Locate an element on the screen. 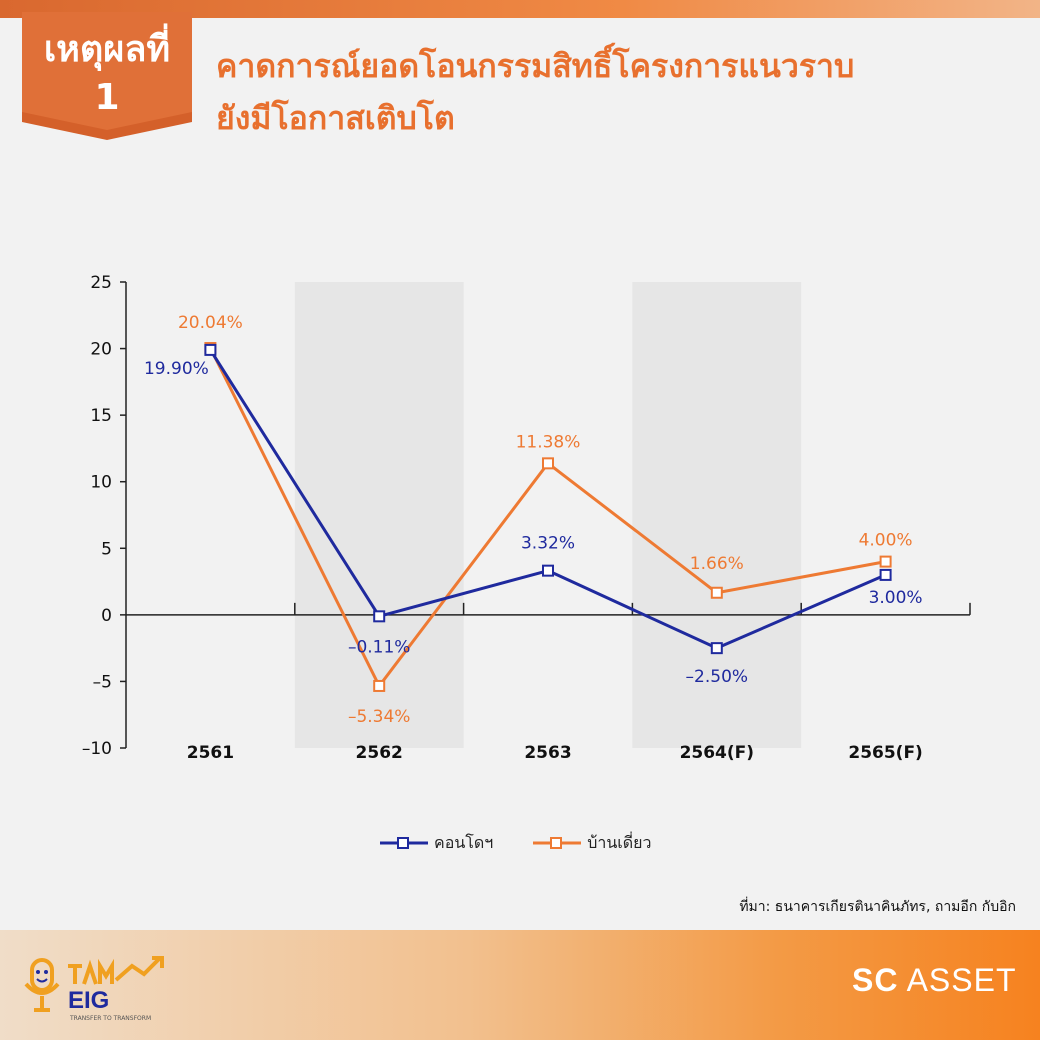  legend-label-condo: คอนโดฯ is located at coordinates (464, 842).